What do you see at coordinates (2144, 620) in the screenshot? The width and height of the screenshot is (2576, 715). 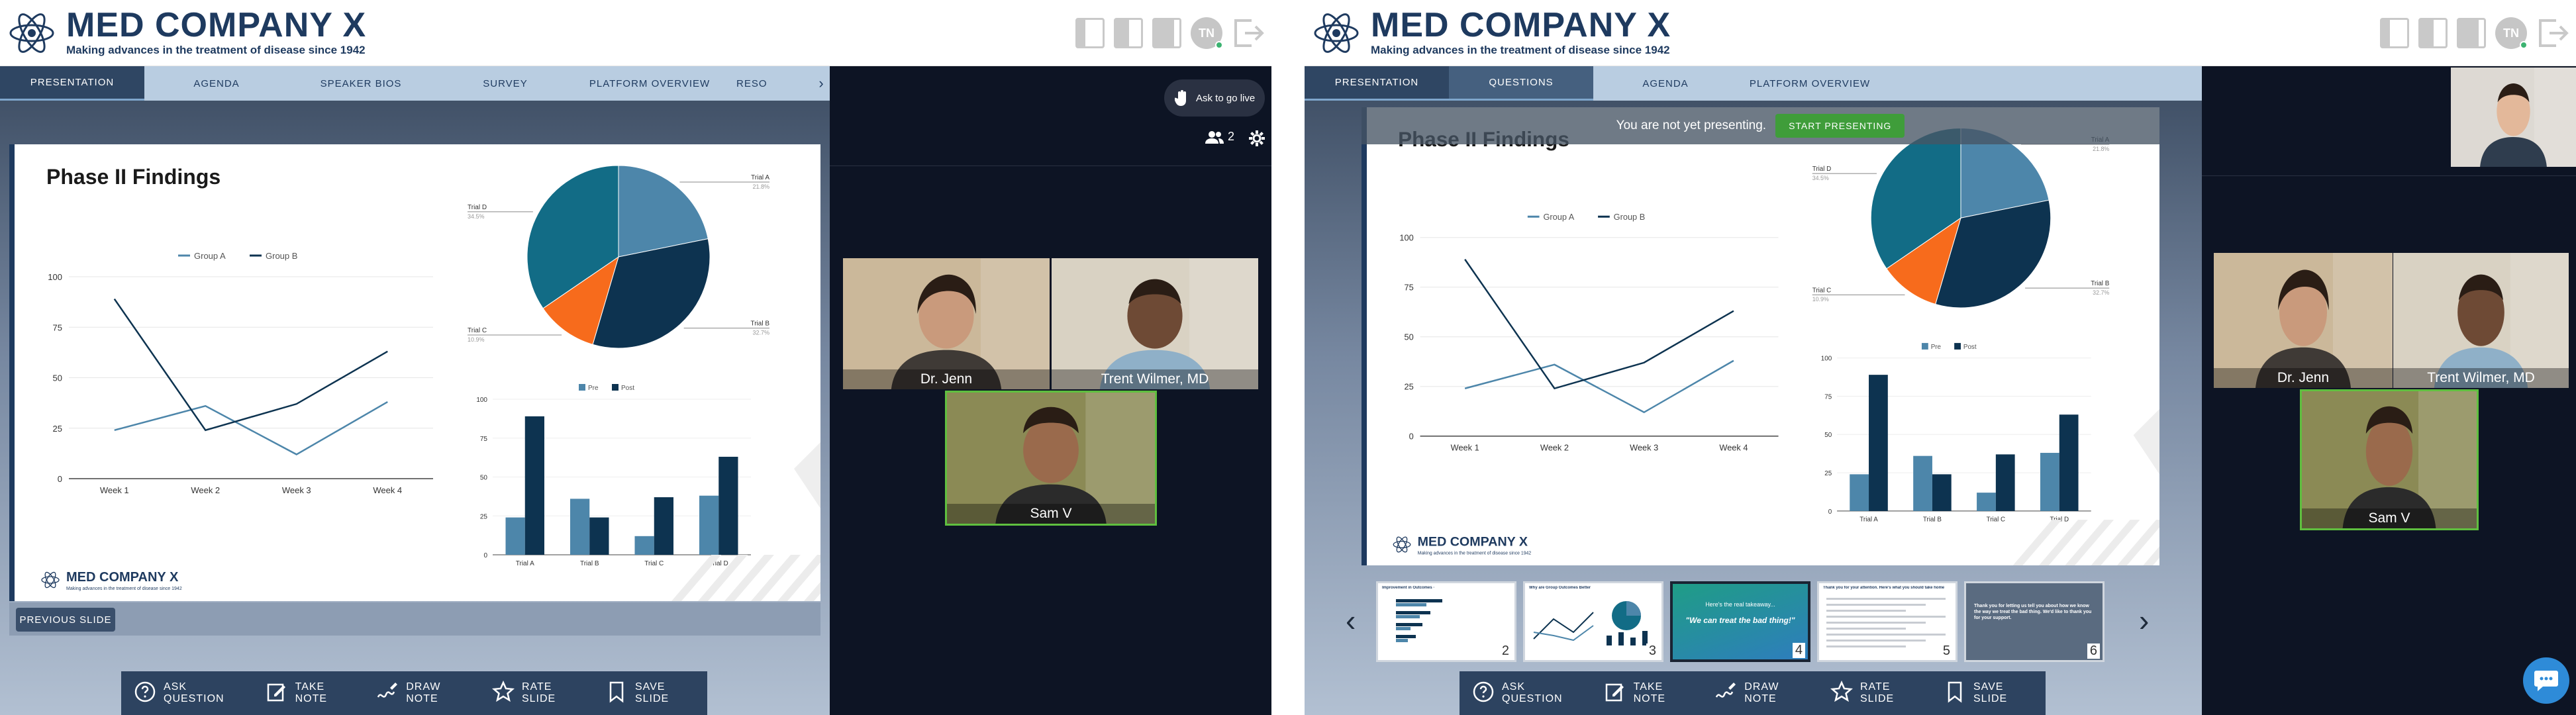 I see `thumbnail-next-icon: ›` at bounding box center [2144, 620].